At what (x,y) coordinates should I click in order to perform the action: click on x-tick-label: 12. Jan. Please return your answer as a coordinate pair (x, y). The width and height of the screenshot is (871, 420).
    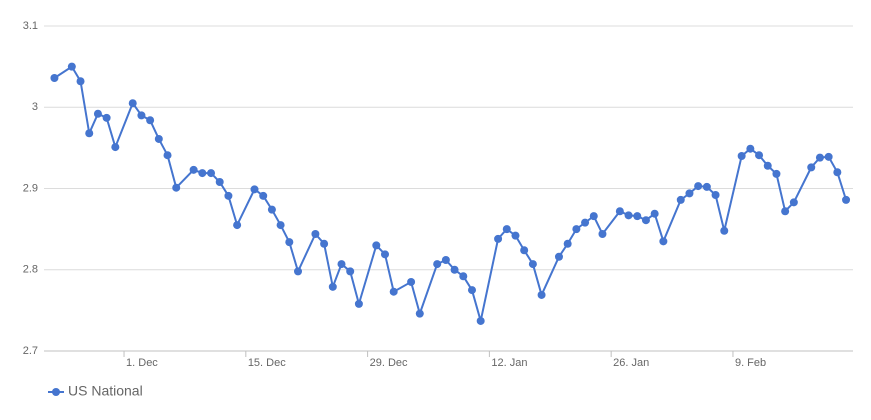
    Looking at the image, I should click on (509, 363).